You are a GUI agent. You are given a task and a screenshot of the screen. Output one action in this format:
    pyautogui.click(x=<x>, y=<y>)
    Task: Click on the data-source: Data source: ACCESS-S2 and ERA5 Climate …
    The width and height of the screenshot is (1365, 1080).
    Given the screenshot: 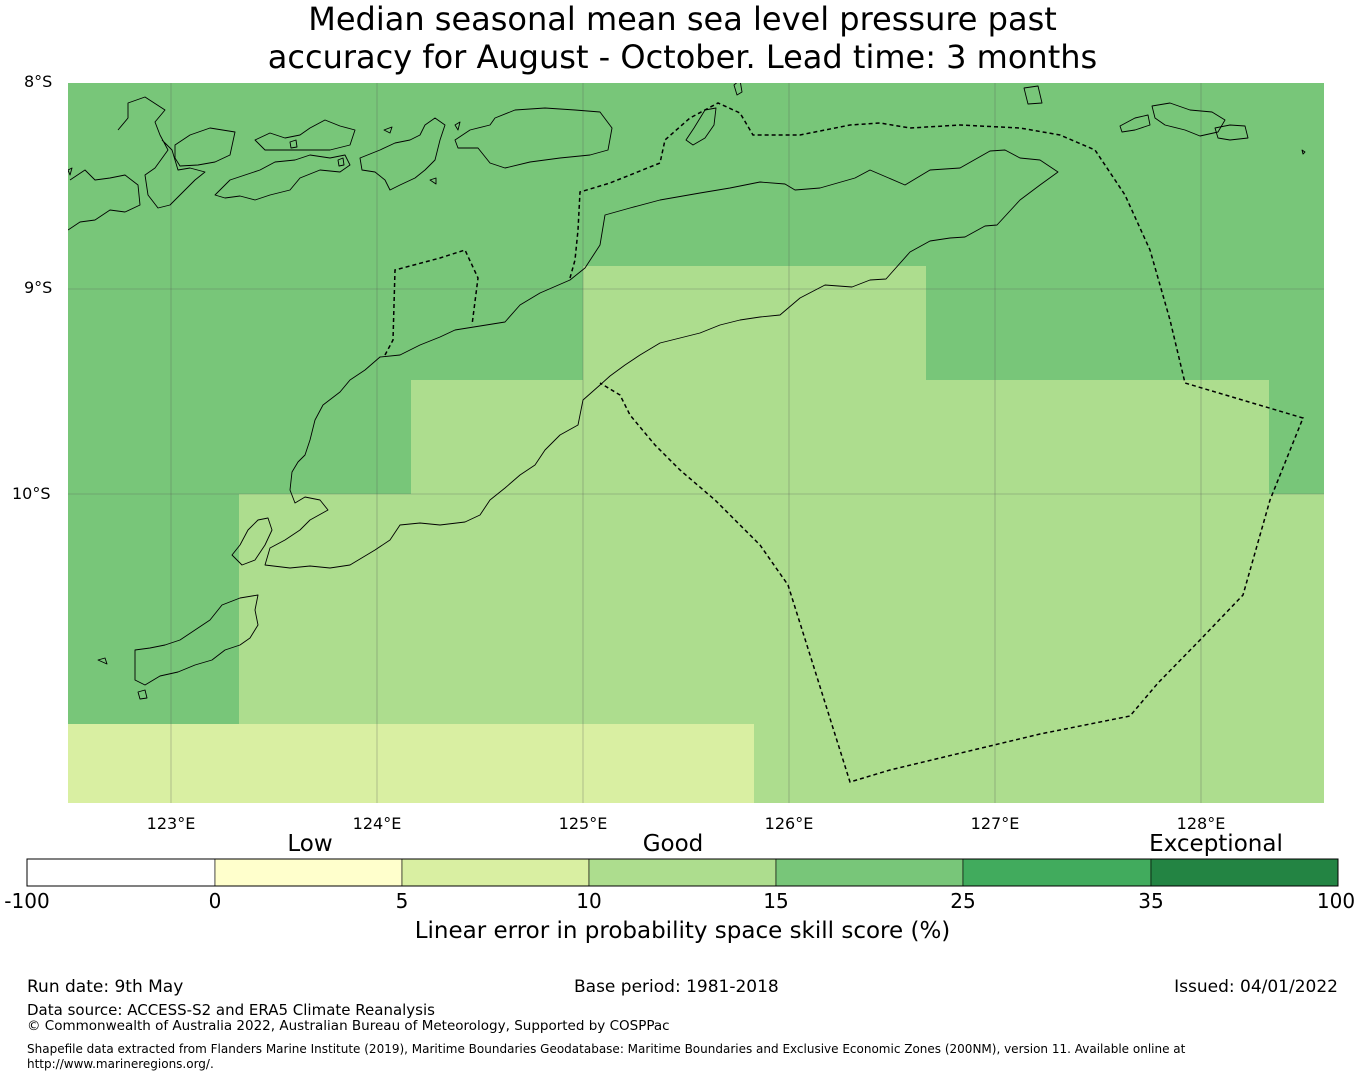 What is the action you would take?
    pyautogui.click(x=231, y=1010)
    